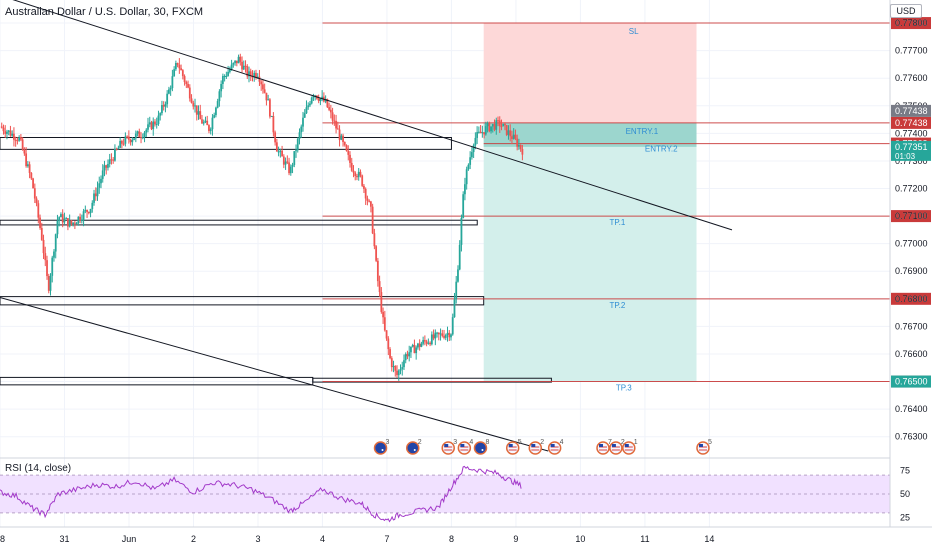  Describe the element at coordinates (226, 143) in the screenshot. I see `zone-top` at that location.